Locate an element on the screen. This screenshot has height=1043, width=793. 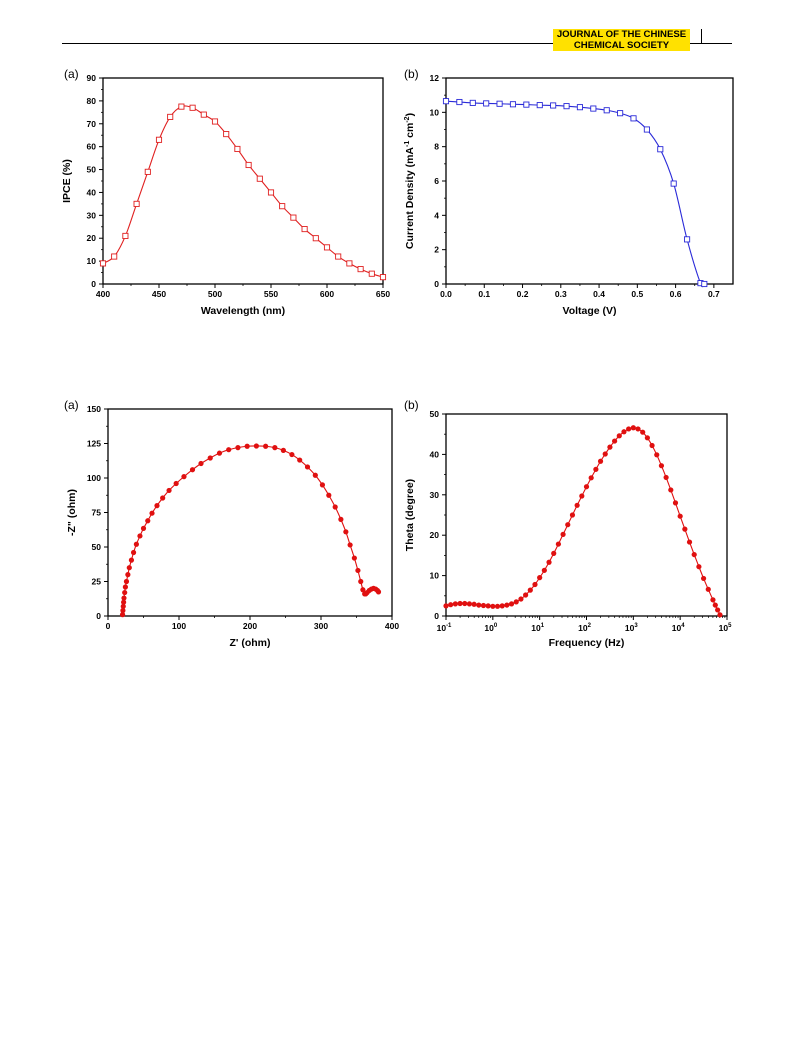
y-tick-label: 90 is located at coordinates (92, 78).